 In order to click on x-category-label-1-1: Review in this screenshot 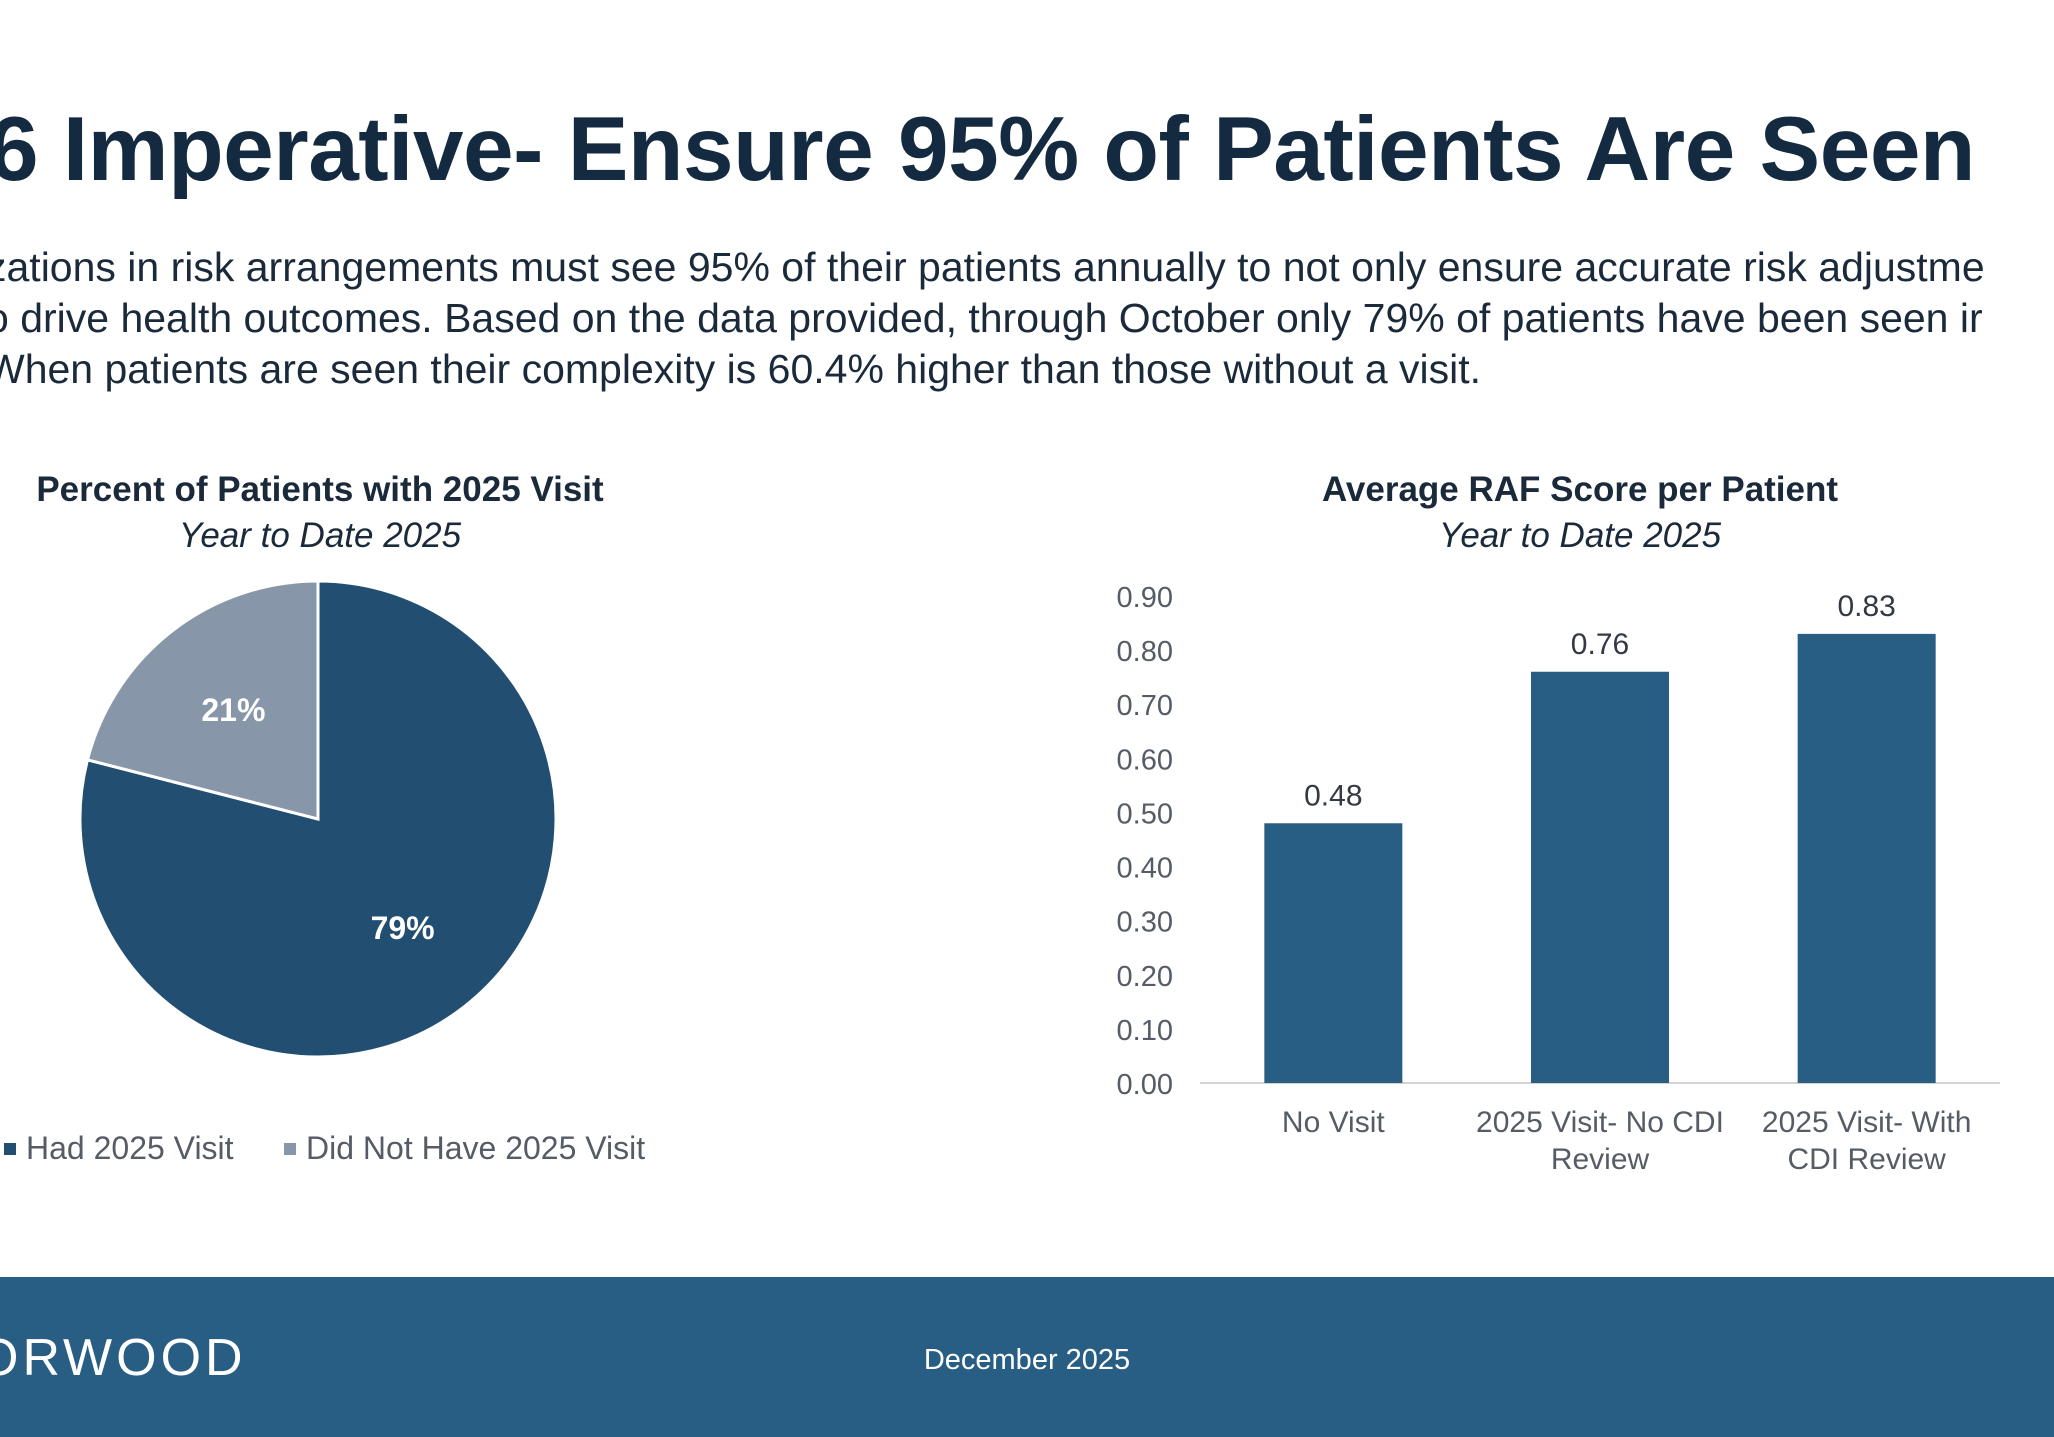, I will do `click(1600, 1159)`.